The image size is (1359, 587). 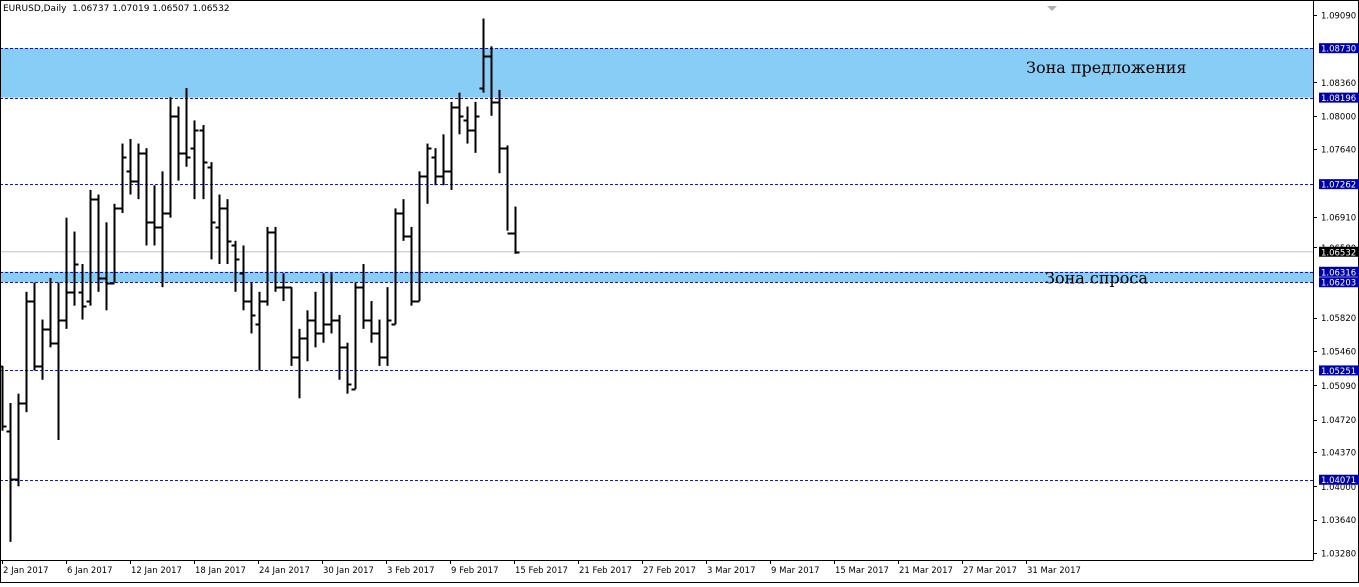 I want to click on time-tick-label: 9 Feb 2017, so click(x=475, y=571).